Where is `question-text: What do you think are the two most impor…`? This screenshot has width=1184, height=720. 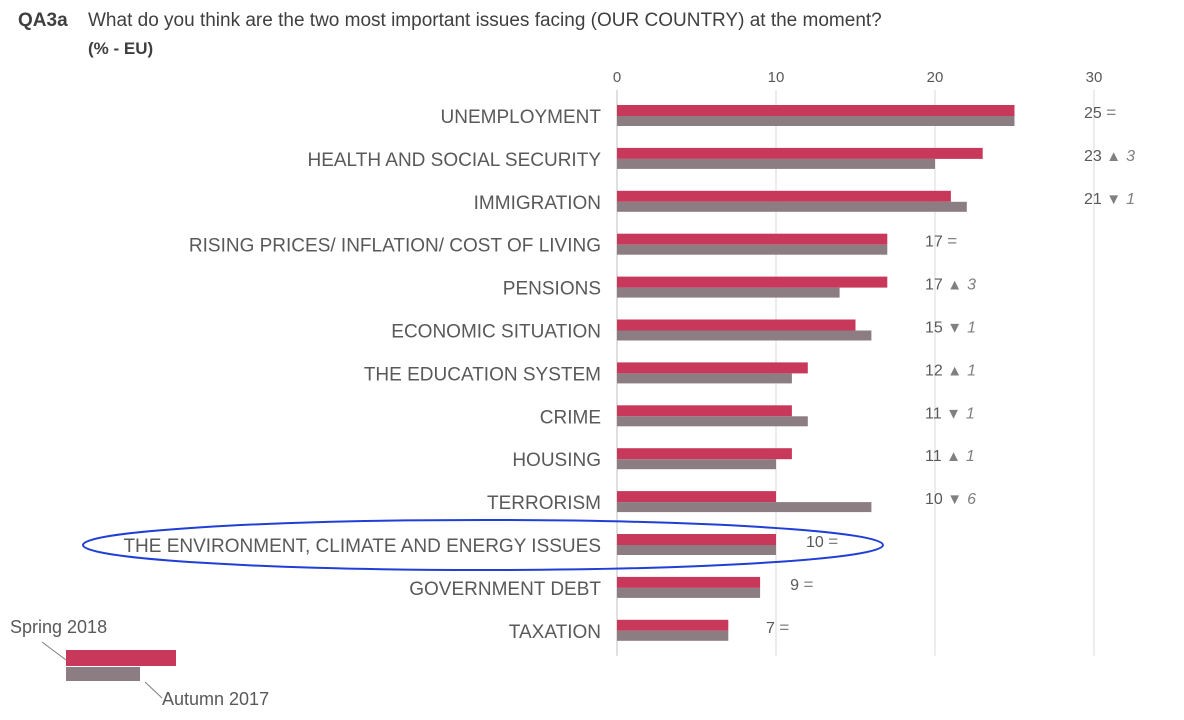
question-text: What do you think are the two most impor… is located at coordinates (485, 20).